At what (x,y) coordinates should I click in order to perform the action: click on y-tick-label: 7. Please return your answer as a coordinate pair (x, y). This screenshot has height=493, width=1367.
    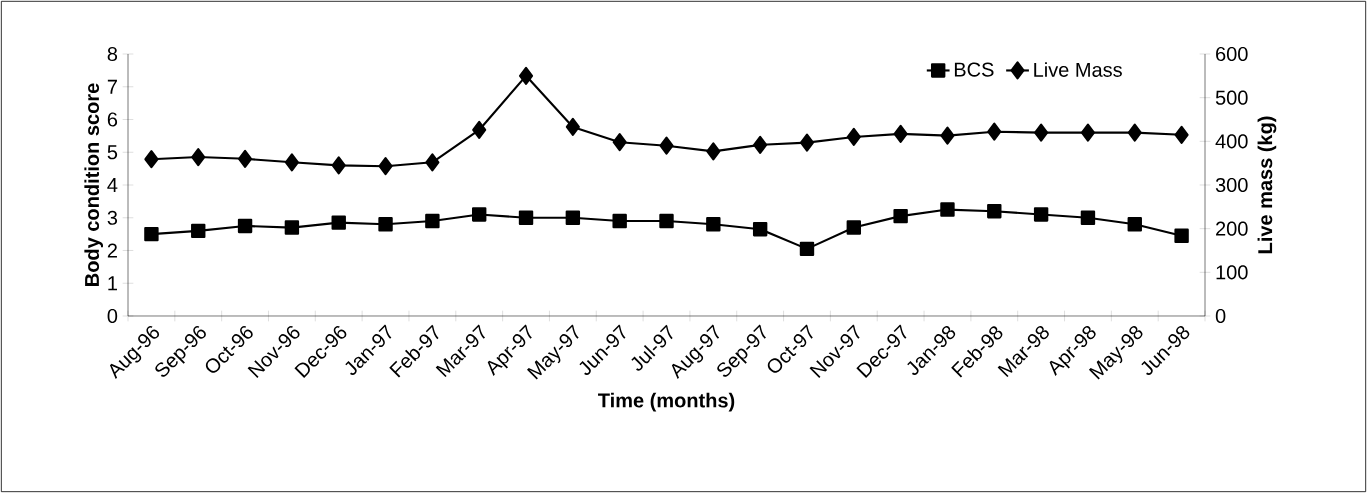
    Looking at the image, I should click on (112, 86).